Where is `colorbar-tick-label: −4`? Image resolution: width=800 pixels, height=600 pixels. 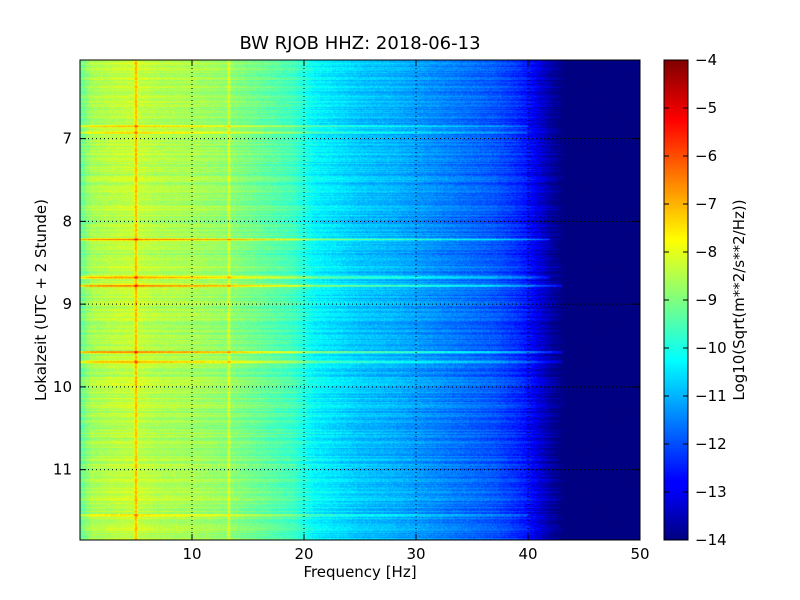 colorbar-tick-label: −4 is located at coordinates (706, 60).